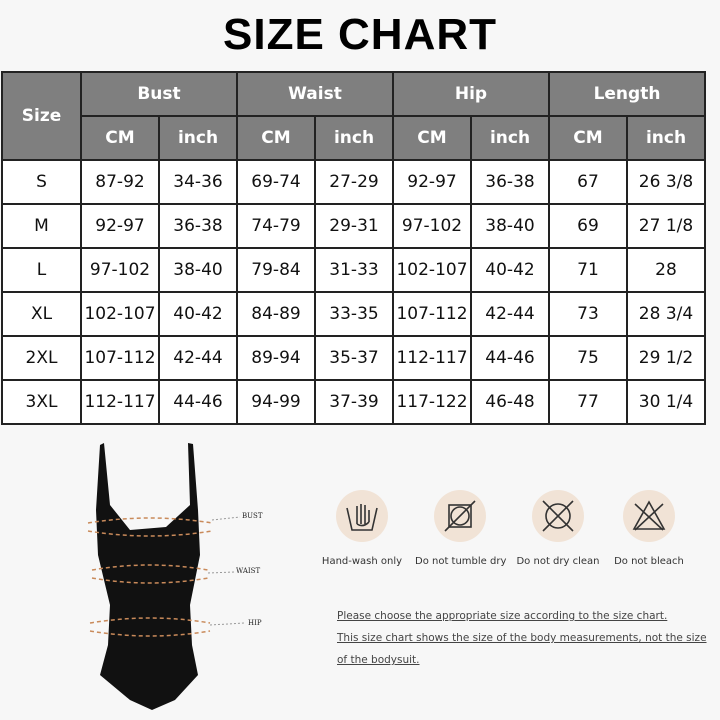 The width and height of the screenshot is (720, 720). What do you see at coordinates (276, 270) in the screenshot?
I see `measurement-cell: 79-84` at bounding box center [276, 270].